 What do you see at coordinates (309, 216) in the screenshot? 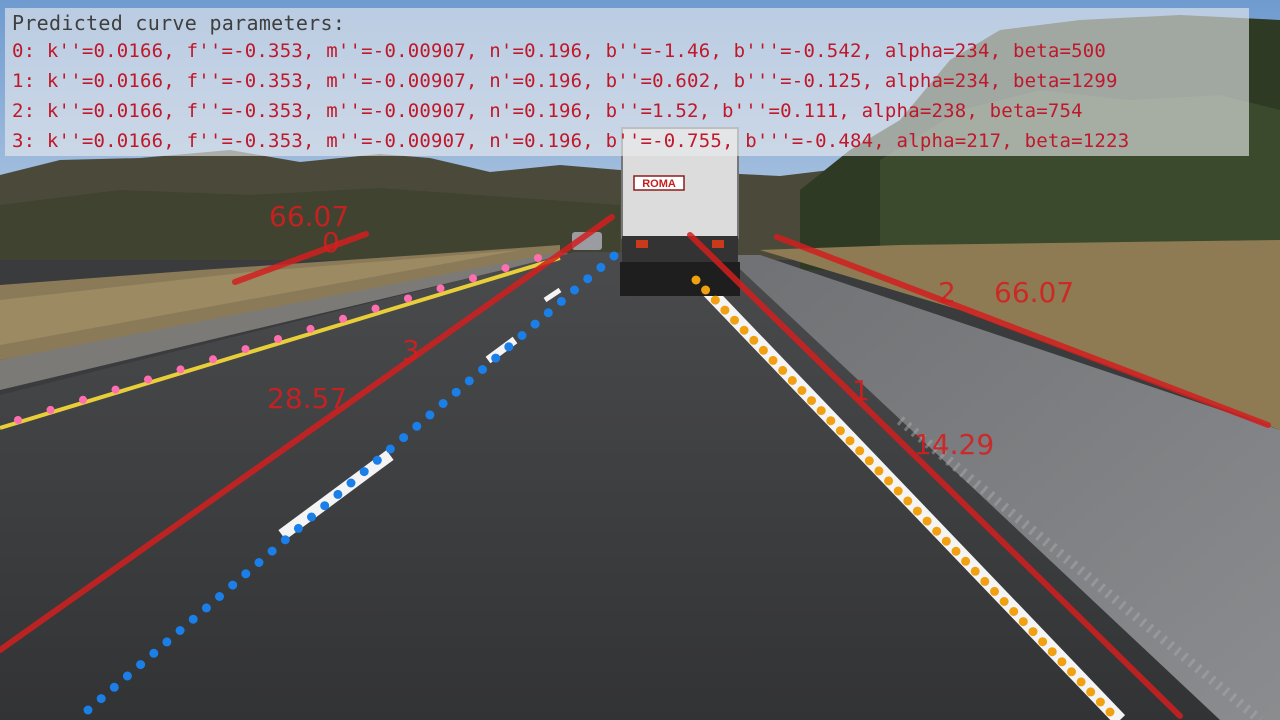
I see `lane-0-value: 66.07` at bounding box center [309, 216].